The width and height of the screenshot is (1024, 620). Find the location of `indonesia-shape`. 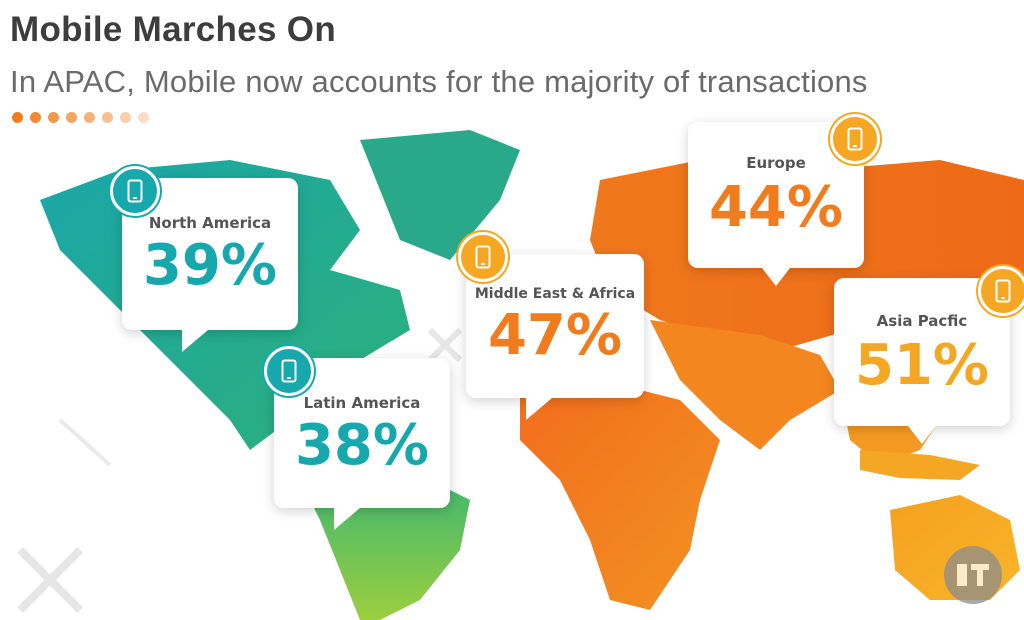

indonesia-shape is located at coordinates (920, 465).